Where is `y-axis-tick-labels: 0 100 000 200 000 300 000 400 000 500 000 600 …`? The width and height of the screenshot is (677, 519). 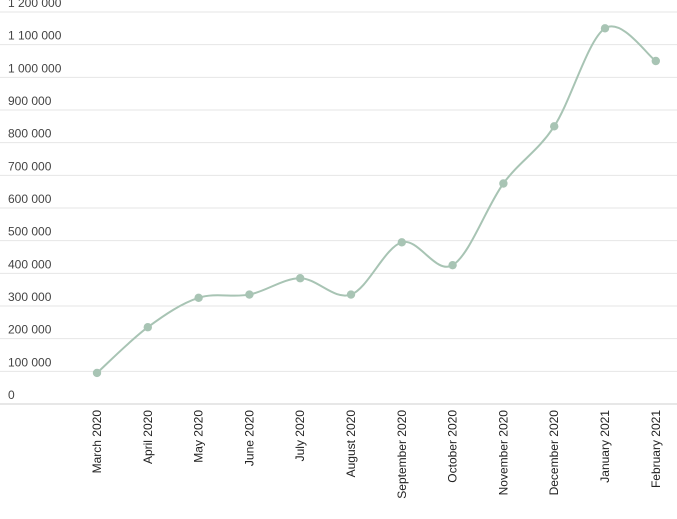
y-axis-tick-labels: 0 100 000 200 000 300 000 400 000 500 000 600 … is located at coordinates (35, 201).